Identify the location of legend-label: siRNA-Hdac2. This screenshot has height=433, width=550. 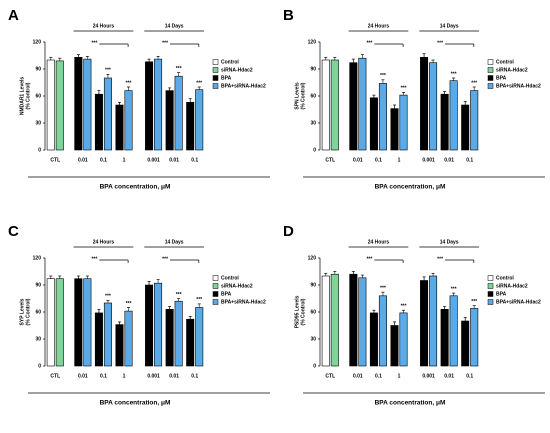
(237, 70).